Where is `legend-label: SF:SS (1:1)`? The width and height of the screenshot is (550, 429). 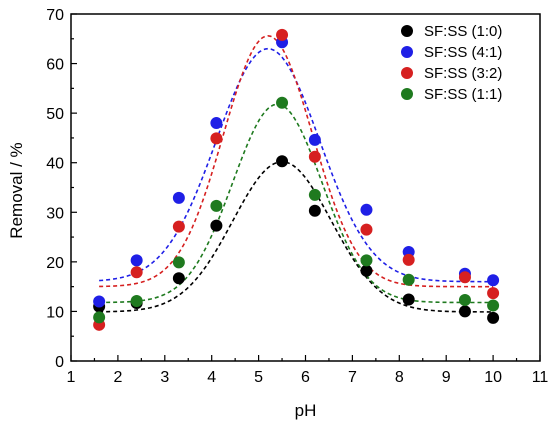 legend-label: SF:SS (1:1) is located at coordinates (463, 94).